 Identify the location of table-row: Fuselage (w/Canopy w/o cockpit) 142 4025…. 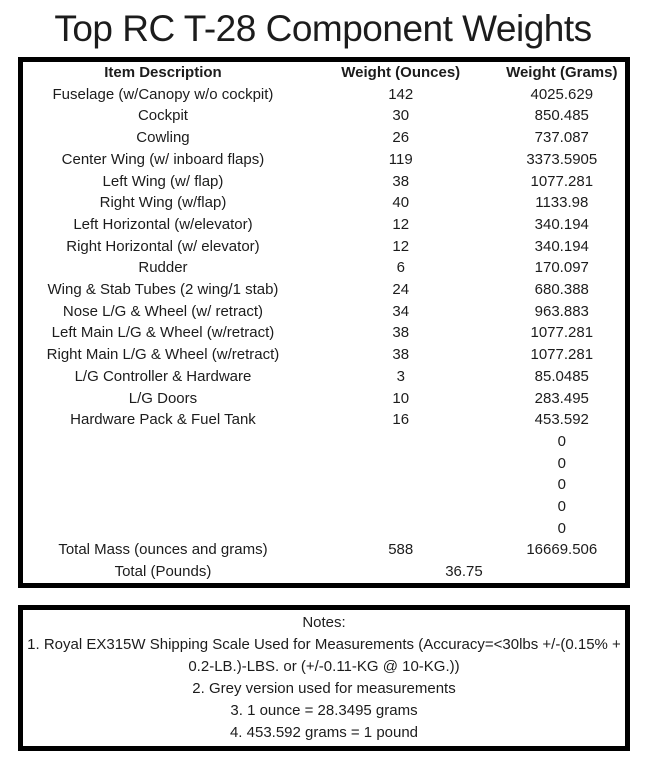
(324, 95).